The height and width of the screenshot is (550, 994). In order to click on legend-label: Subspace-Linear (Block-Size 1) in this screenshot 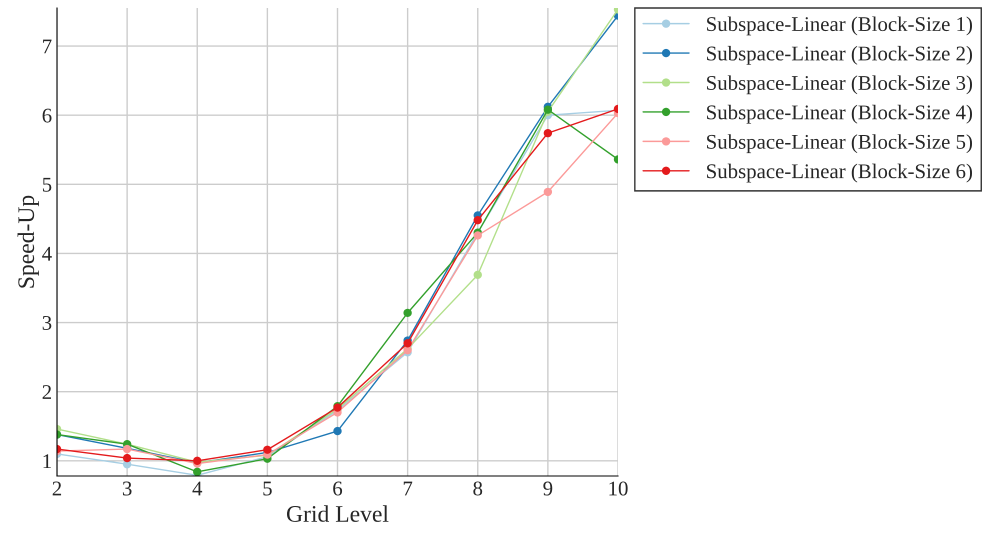, I will do `click(839, 26)`.